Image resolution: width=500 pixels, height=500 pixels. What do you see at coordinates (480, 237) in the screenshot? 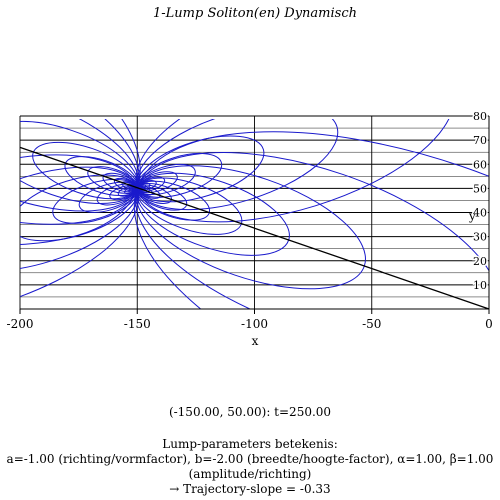
I see `y-tick-label: 30` at bounding box center [480, 237].